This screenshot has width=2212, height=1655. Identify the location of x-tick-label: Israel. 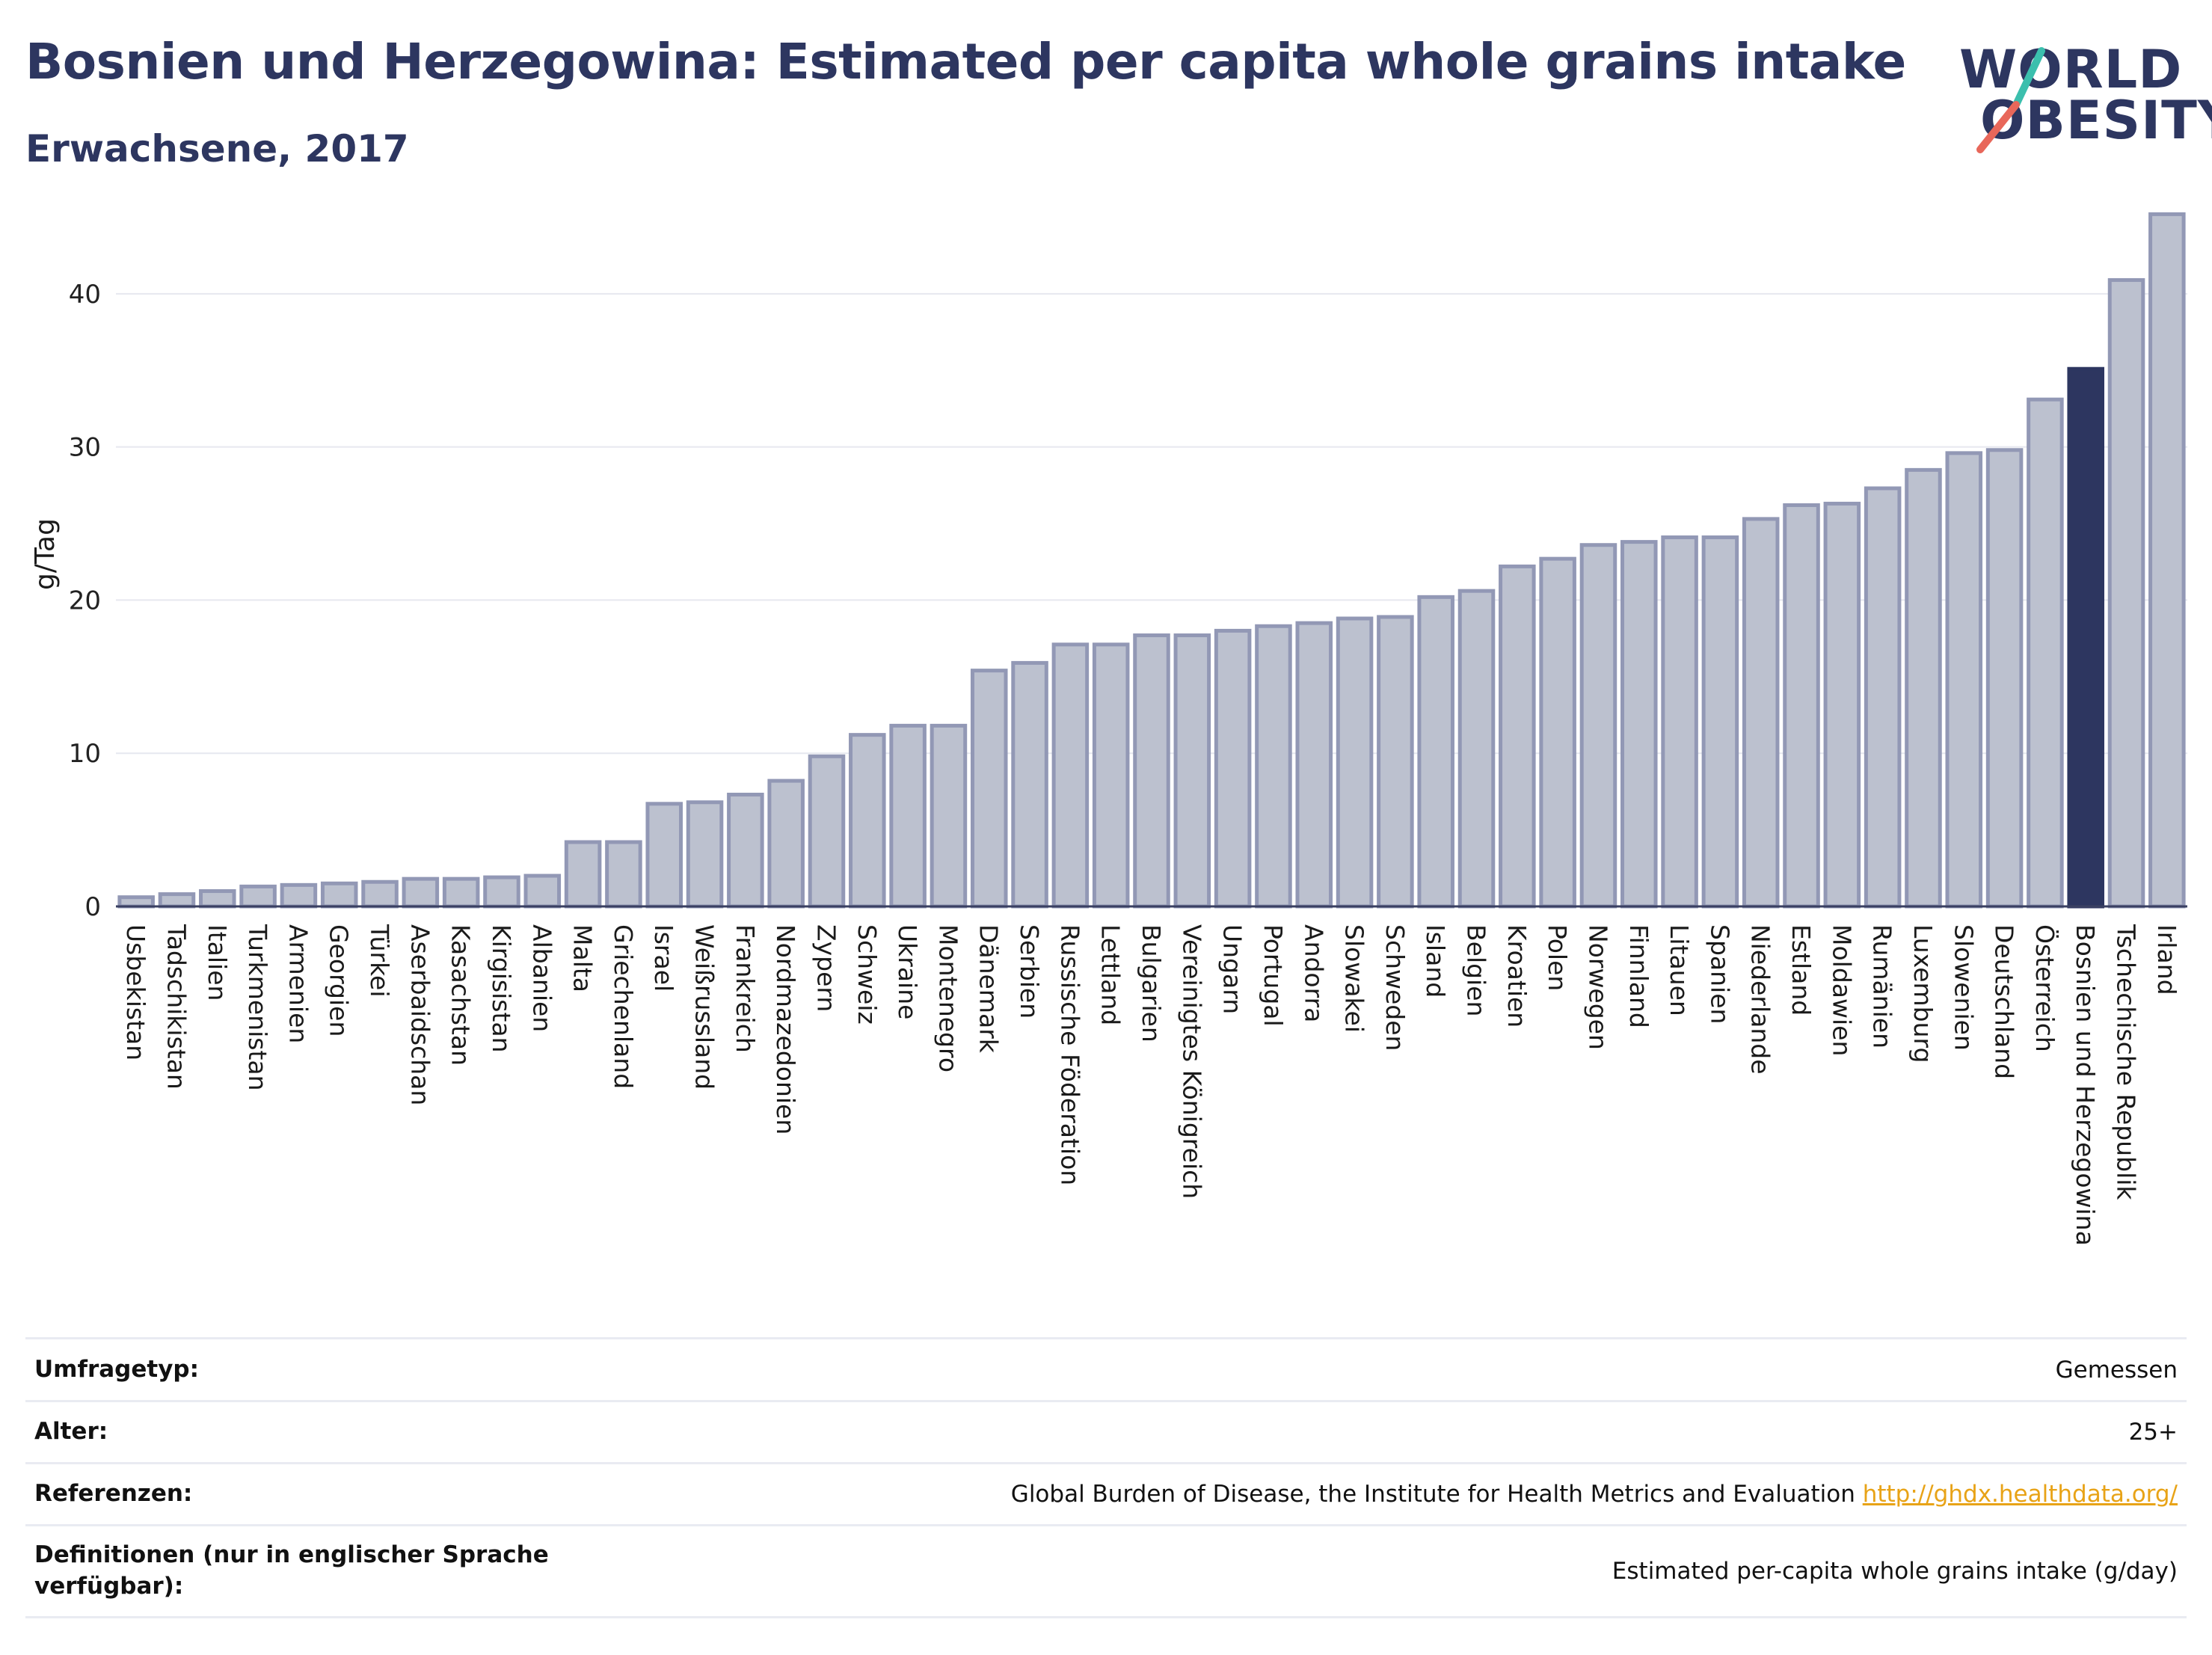
(663, 958).